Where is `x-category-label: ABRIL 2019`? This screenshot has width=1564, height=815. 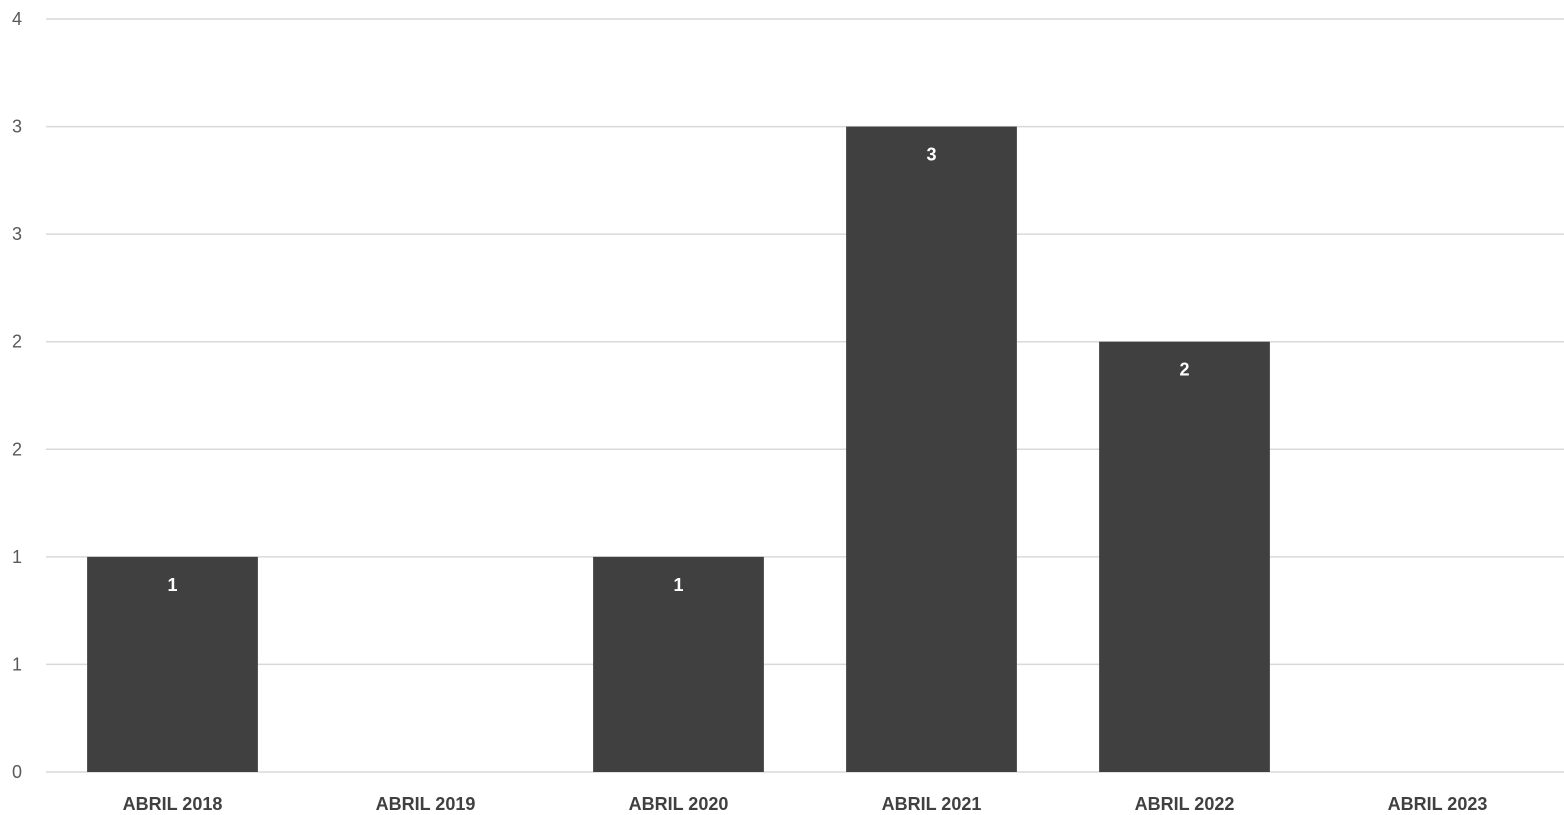 x-category-label: ABRIL 2019 is located at coordinates (426, 804).